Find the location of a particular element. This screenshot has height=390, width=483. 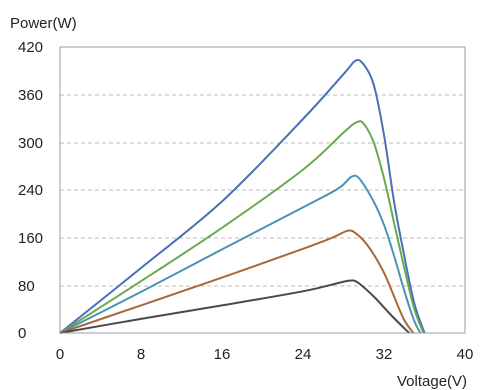

y-tick-label: 300 is located at coordinates (30, 143).